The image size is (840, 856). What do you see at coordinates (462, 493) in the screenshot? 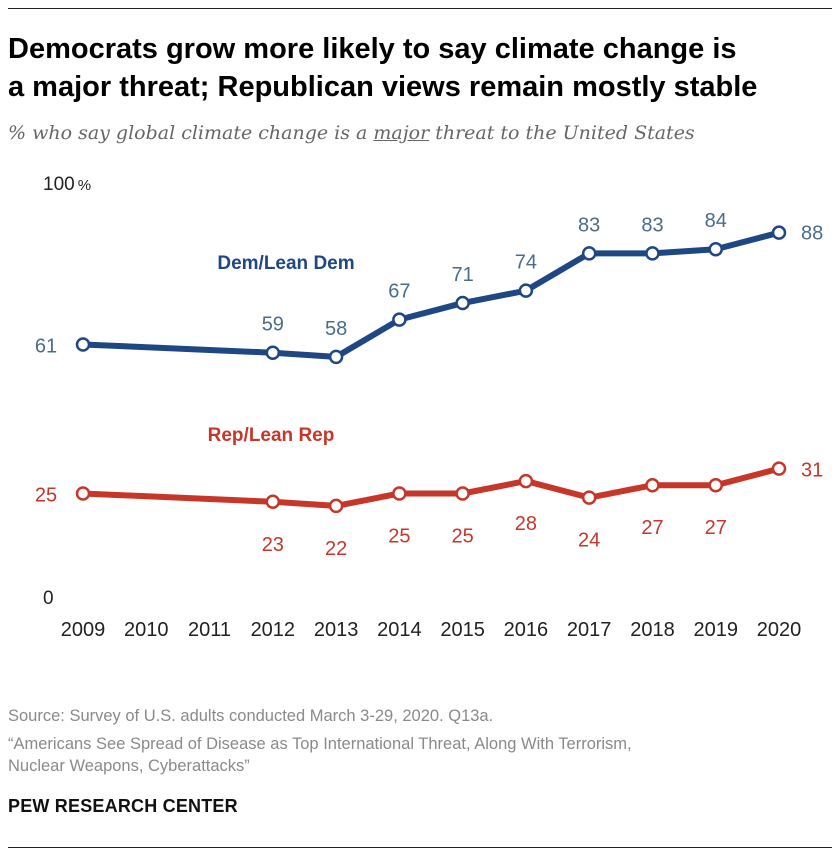
I see `data-point-rep-lean-rep-2015` at bounding box center [462, 493].